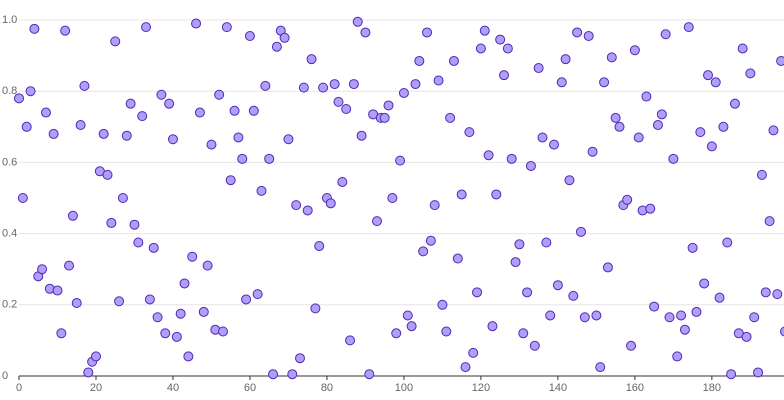  What do you see at coordinates (9, 162) in the screenshot?
I see `y-tick-label: 0.6` at bounding box center [9, 162].